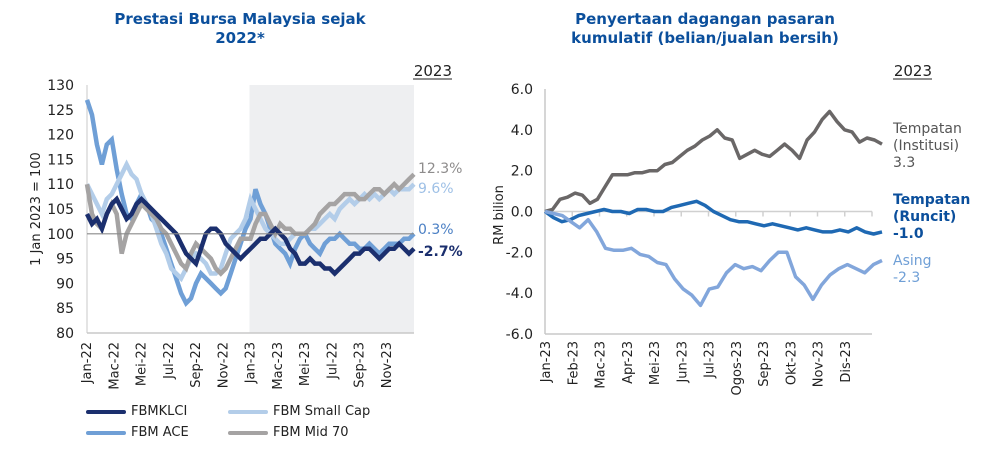 This screenshot has width=1000, height=450. I want to click on y-tick-label: 110, so click(60, 185).